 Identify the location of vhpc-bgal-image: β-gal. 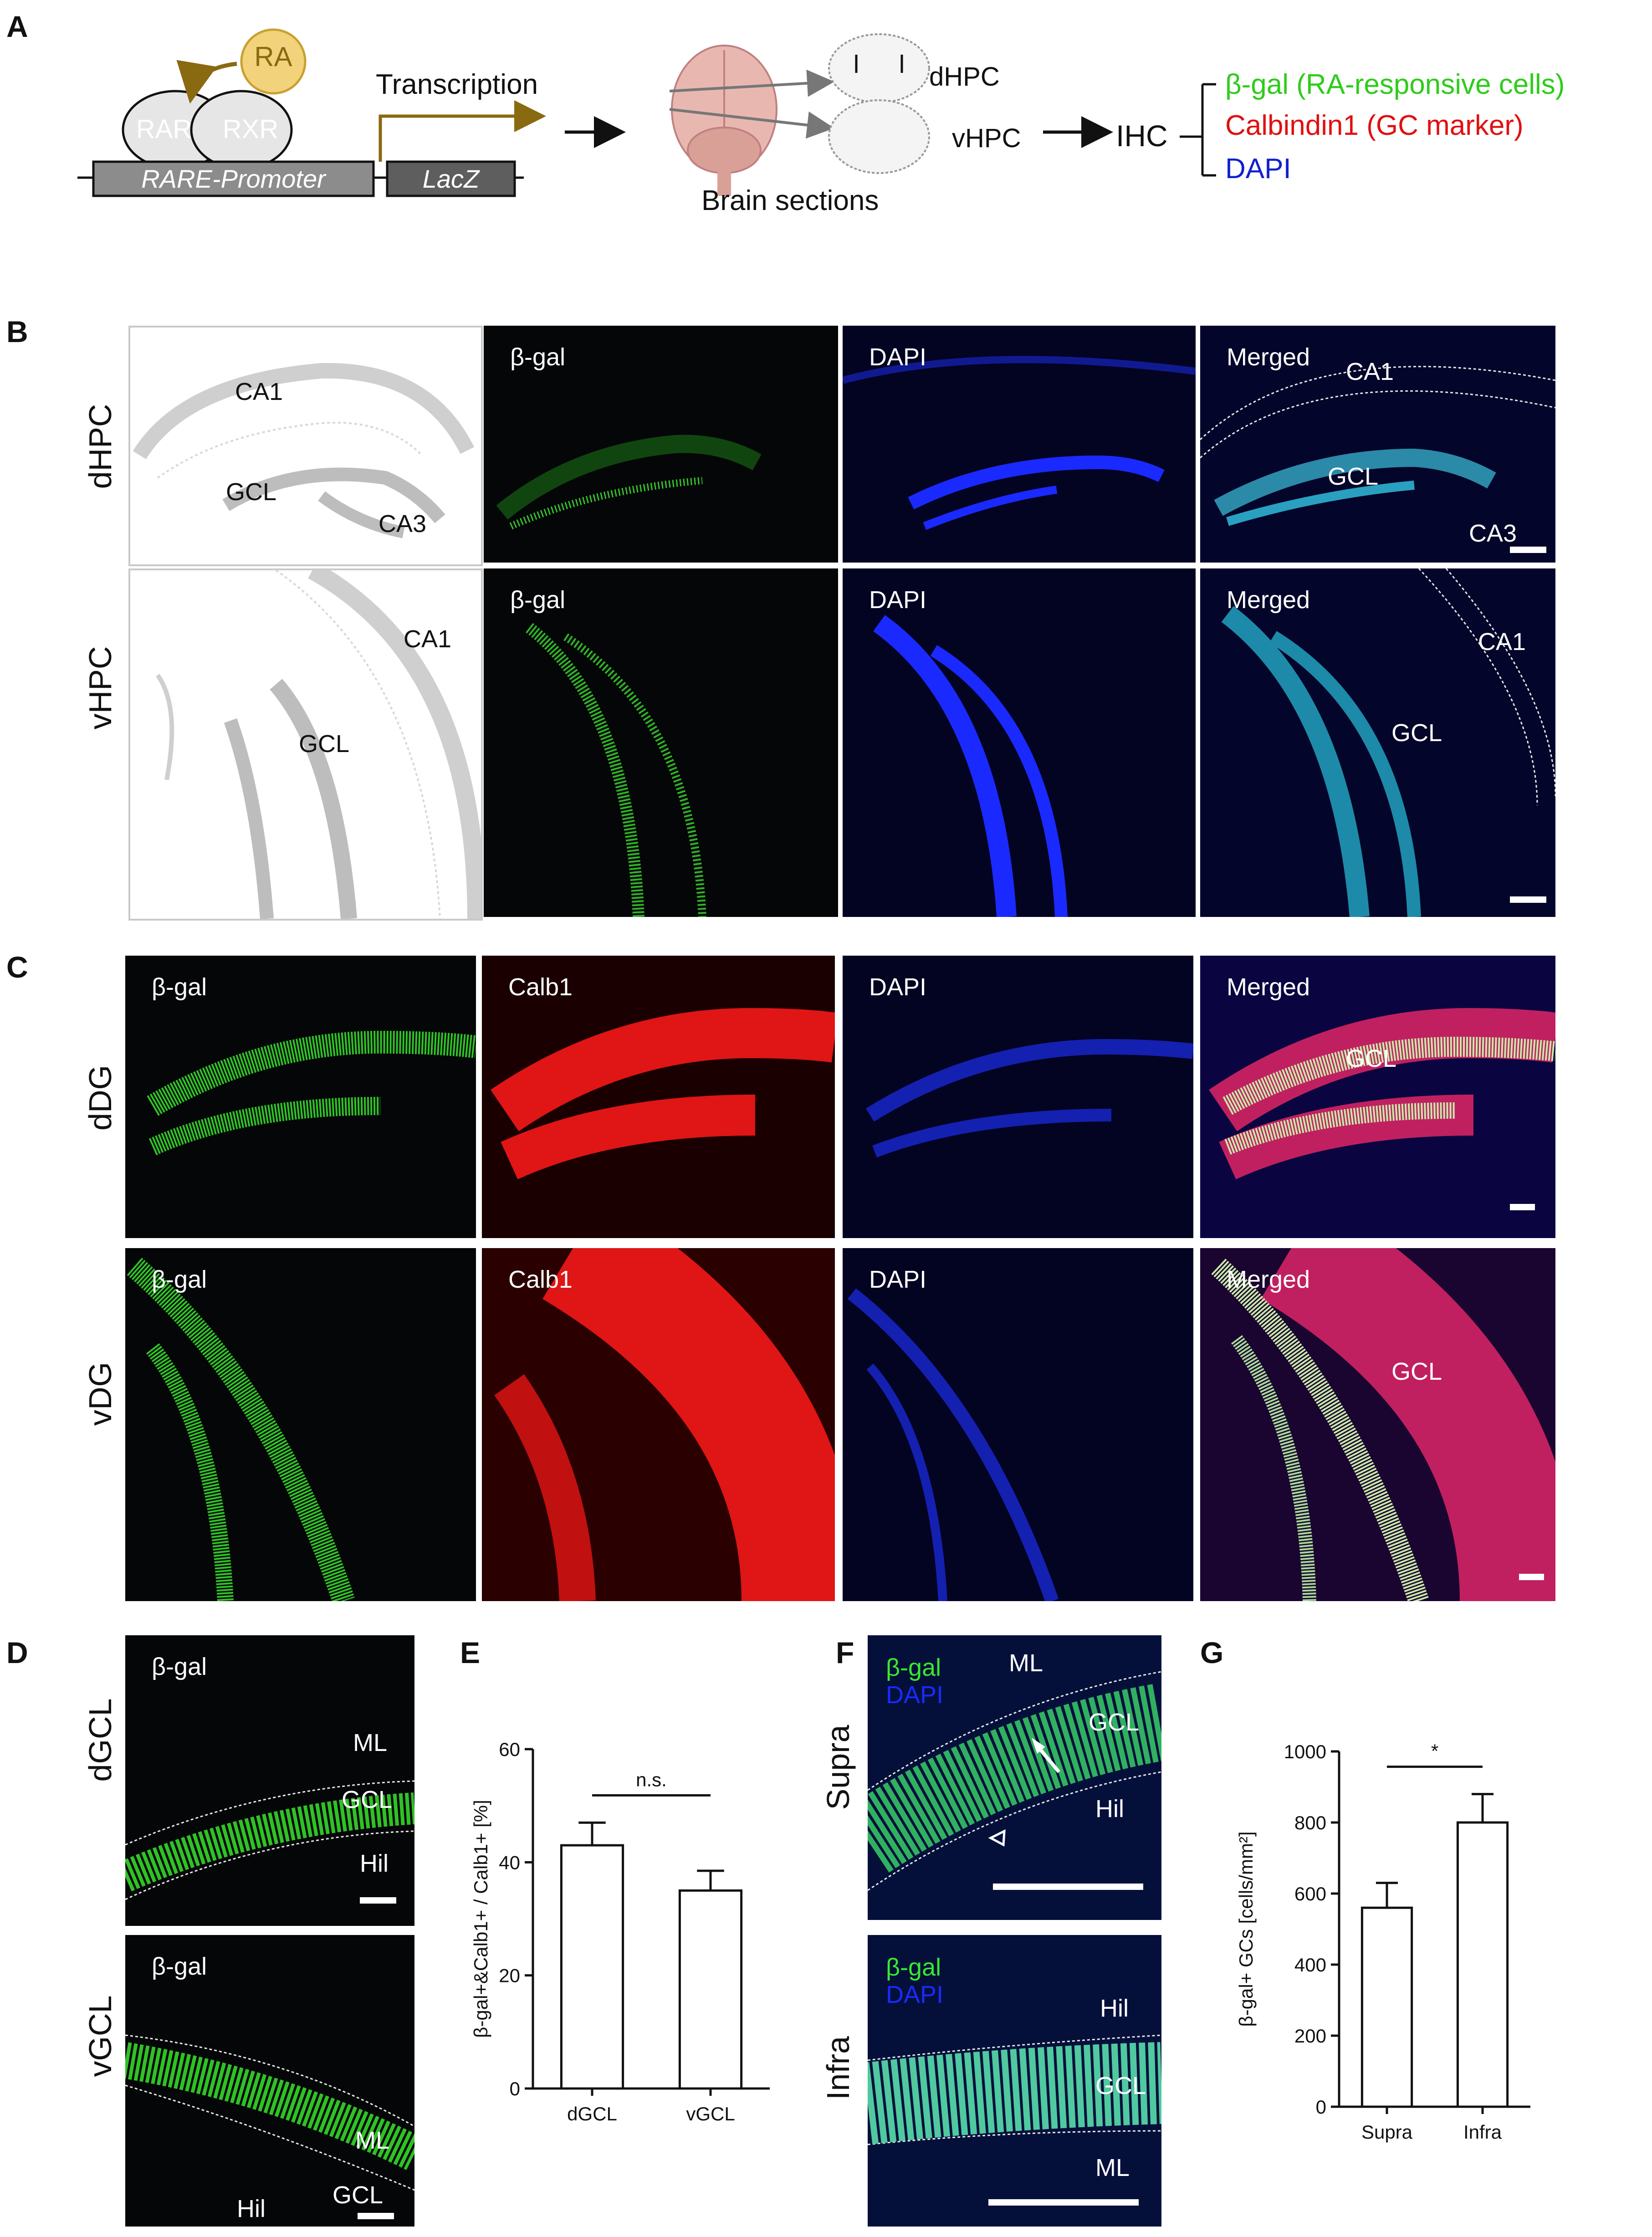
(661, 742).